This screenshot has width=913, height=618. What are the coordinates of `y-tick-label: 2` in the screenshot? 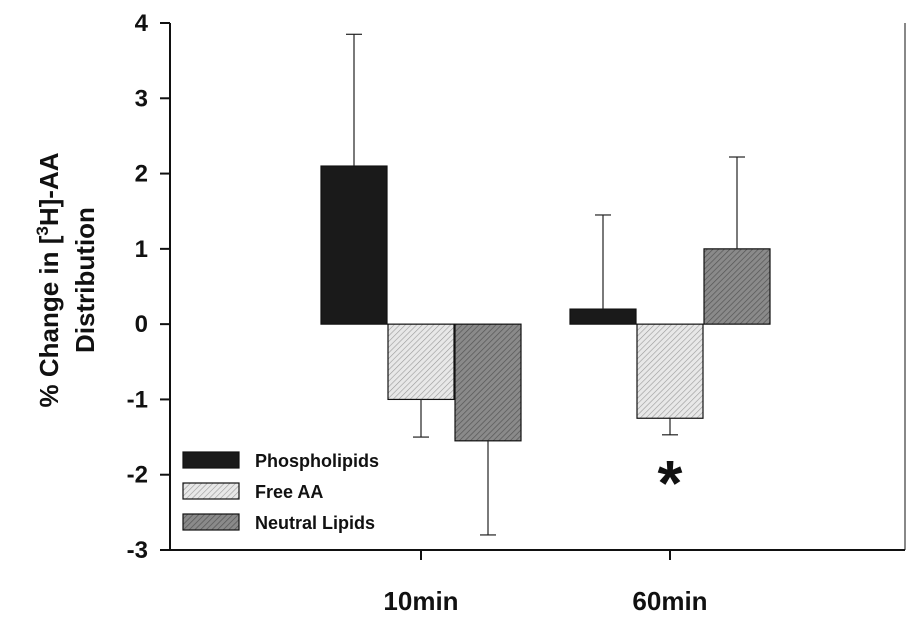 It's located at (141, 174).